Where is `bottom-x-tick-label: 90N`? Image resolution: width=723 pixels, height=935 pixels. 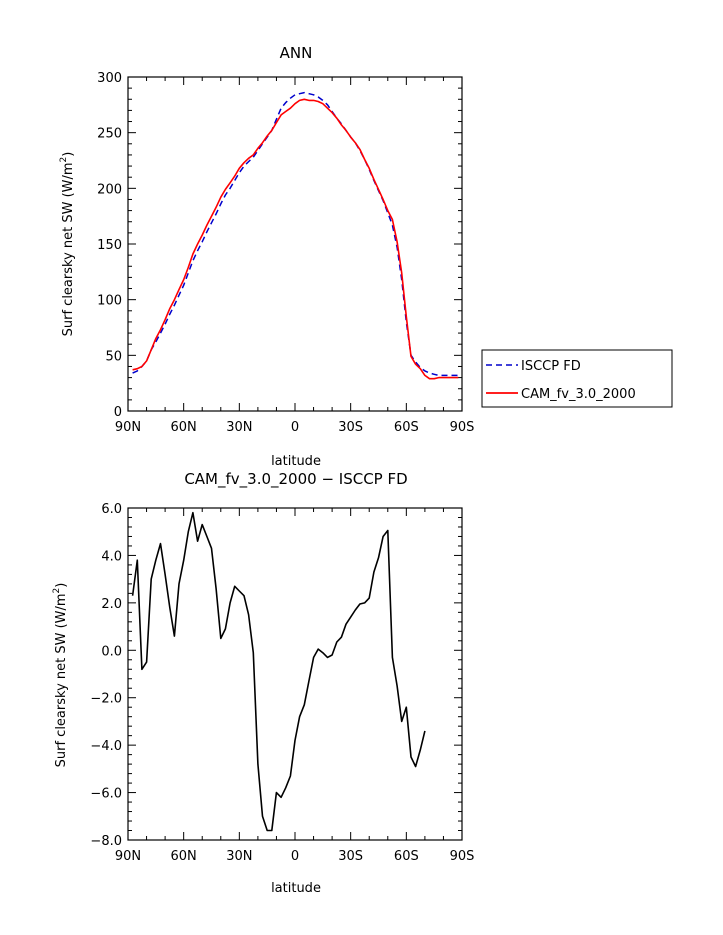 bottom-x-tick-label: 90N is located at coordinates (128, 856).